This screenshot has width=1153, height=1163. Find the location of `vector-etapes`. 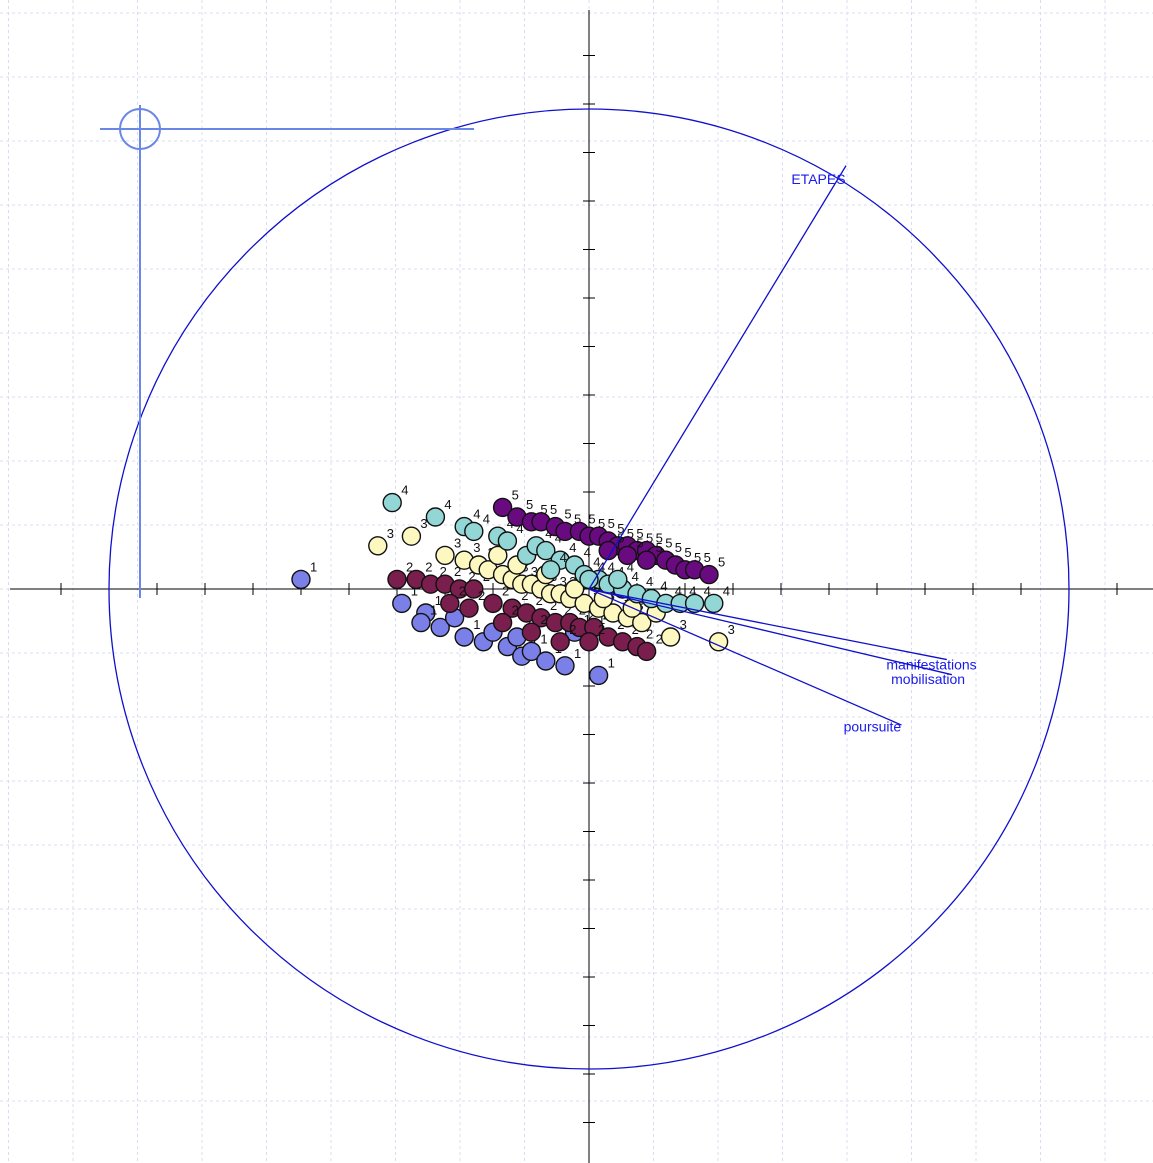

vector-etapes is located at coordinates (717, 377).